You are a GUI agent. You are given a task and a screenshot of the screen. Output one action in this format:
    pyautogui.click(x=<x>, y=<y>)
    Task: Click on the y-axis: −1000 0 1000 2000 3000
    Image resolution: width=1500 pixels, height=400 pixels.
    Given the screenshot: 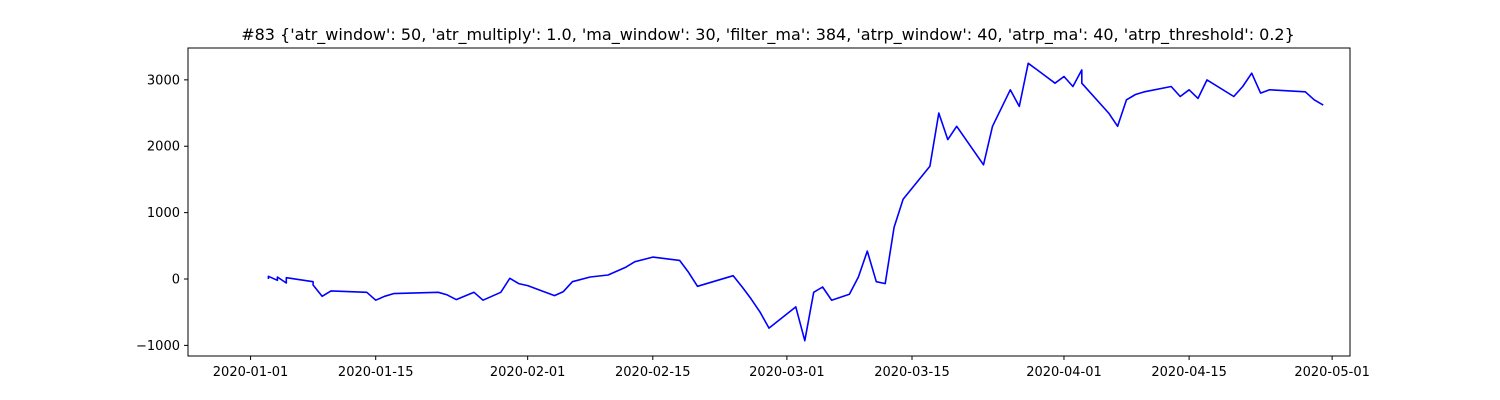 What is the action you would take?
    pyautogui.click(x=162, y=213)
    